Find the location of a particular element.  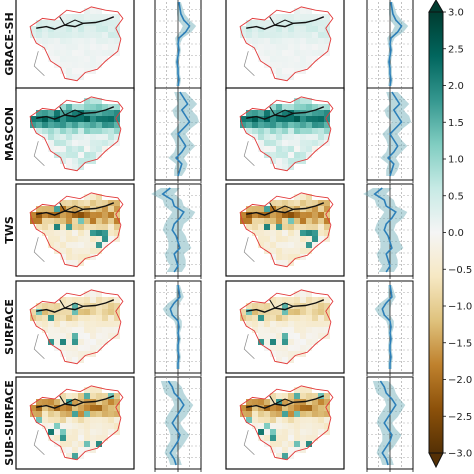

river-branch is located at coordinates (71, 304).